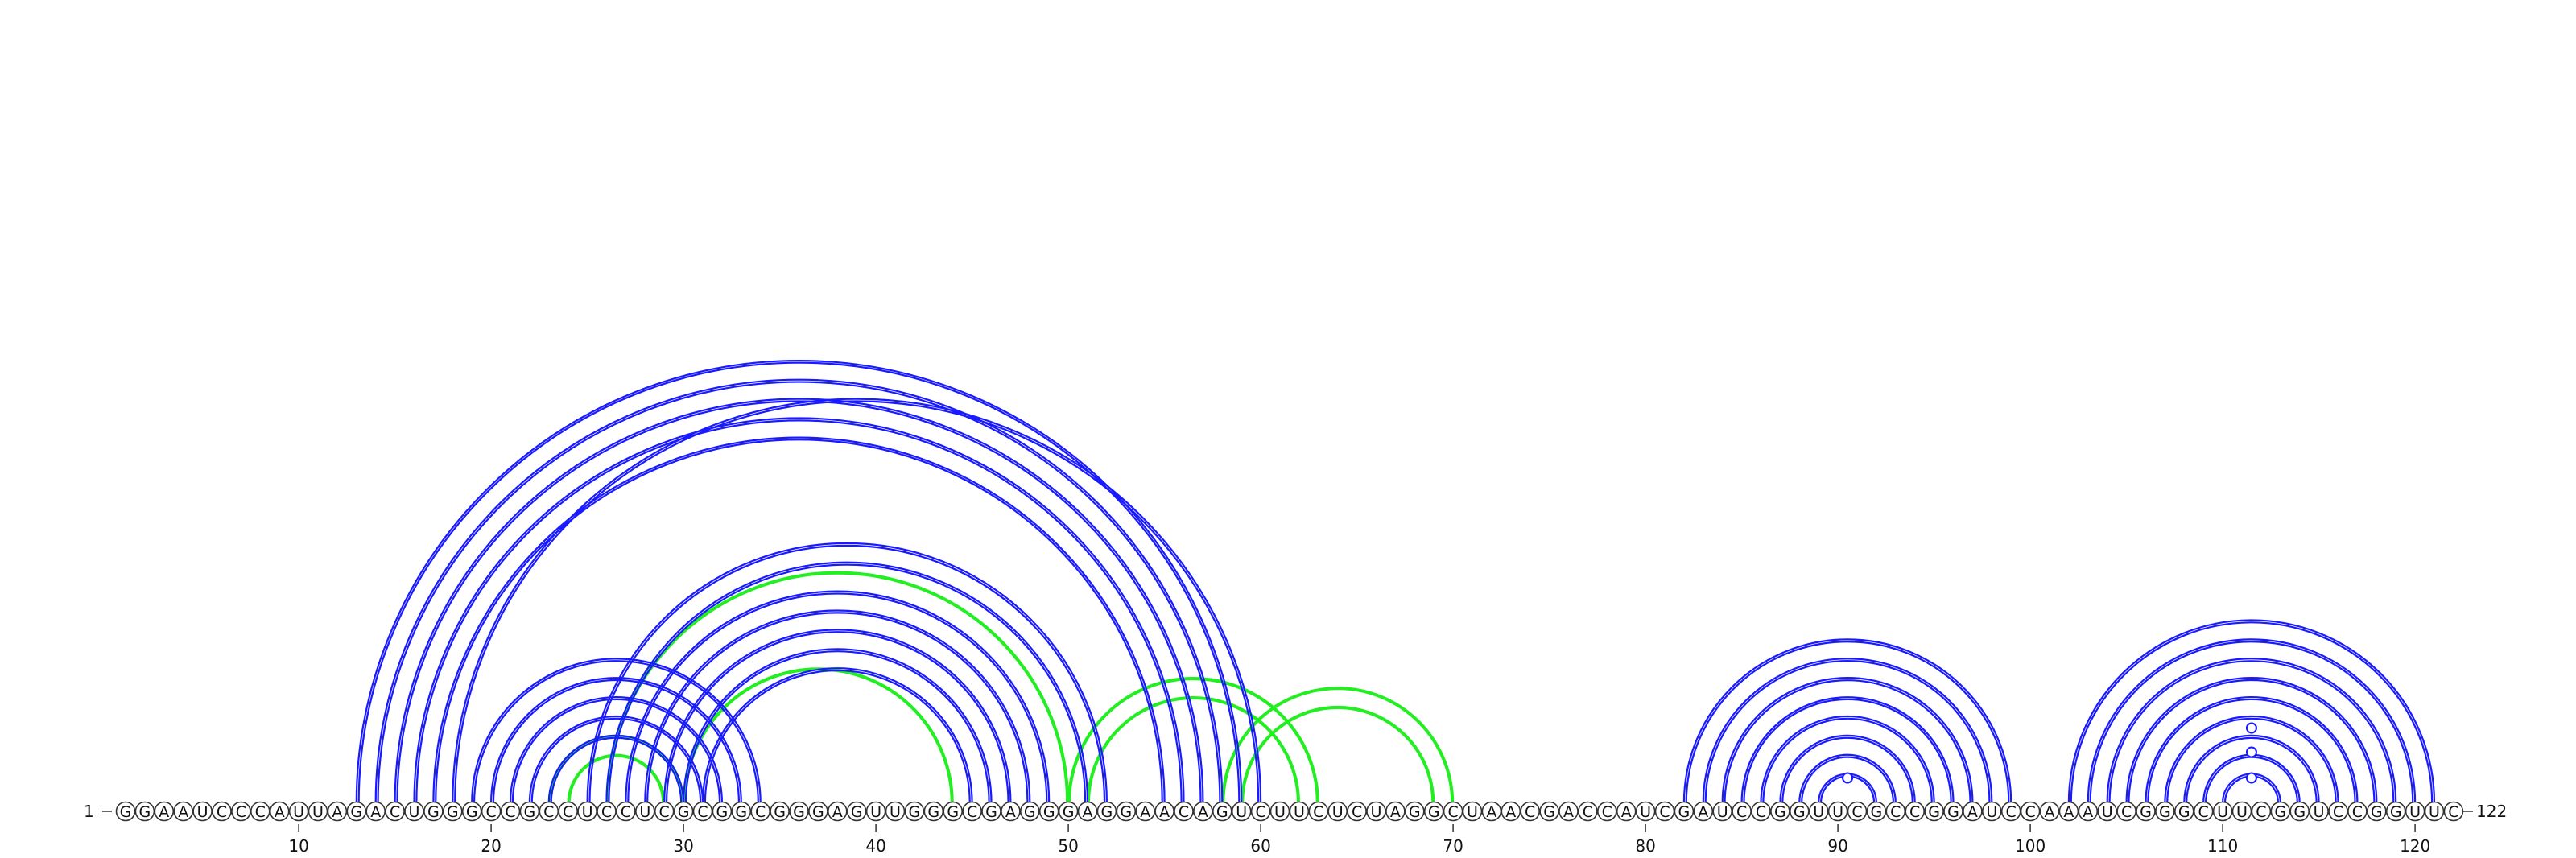  What do you see at coordinates (2030, 846) in the screenshot?
I see `tick-label: 100` at bounding box center [2030, 846].